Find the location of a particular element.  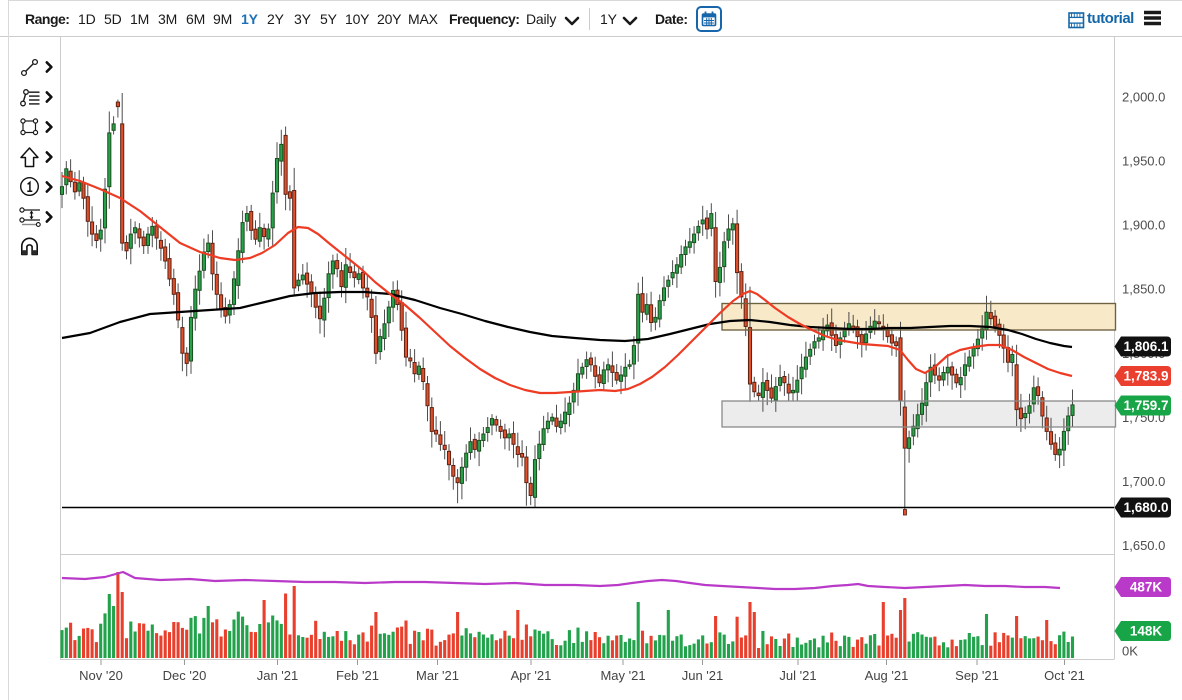

svg-text: Apr '21 is located at coordinates (531, 675).